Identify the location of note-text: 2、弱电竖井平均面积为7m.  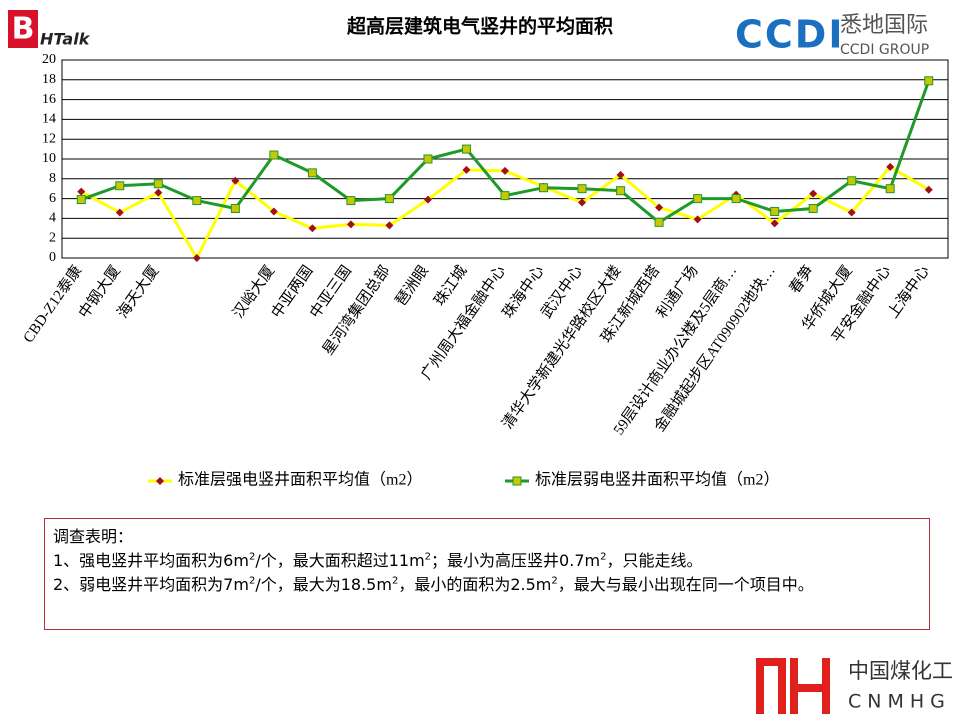
(151, 584).